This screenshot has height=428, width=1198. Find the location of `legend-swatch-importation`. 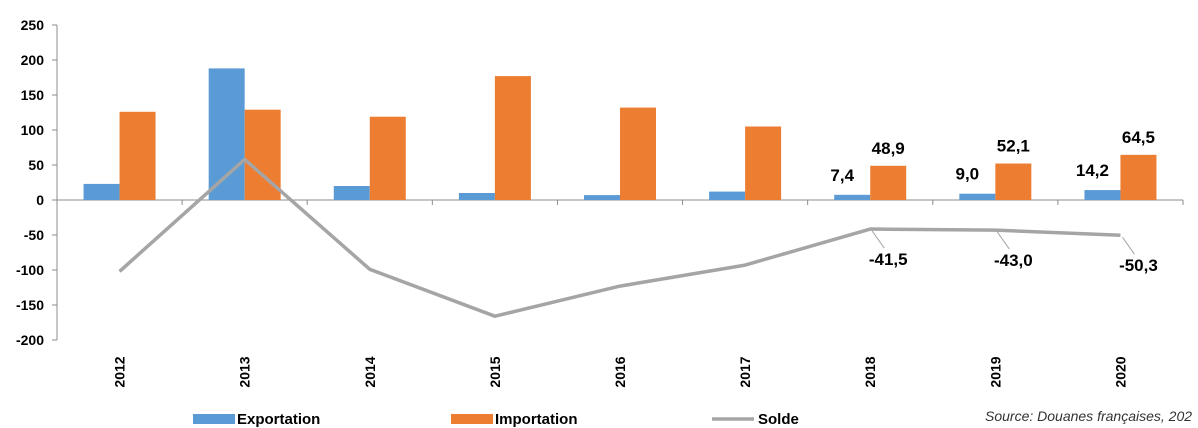

legend-swatch-importation is located at coordinates (472, 419).